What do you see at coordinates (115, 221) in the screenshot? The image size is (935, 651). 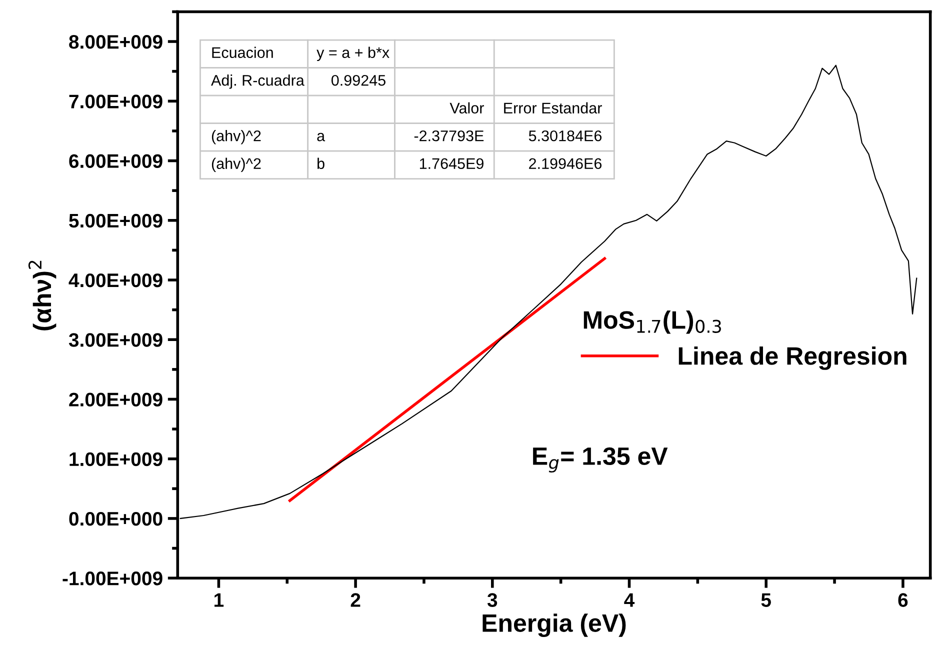 I see `y-tick-label: 5.00E+009` at bounding box center [115, 221].